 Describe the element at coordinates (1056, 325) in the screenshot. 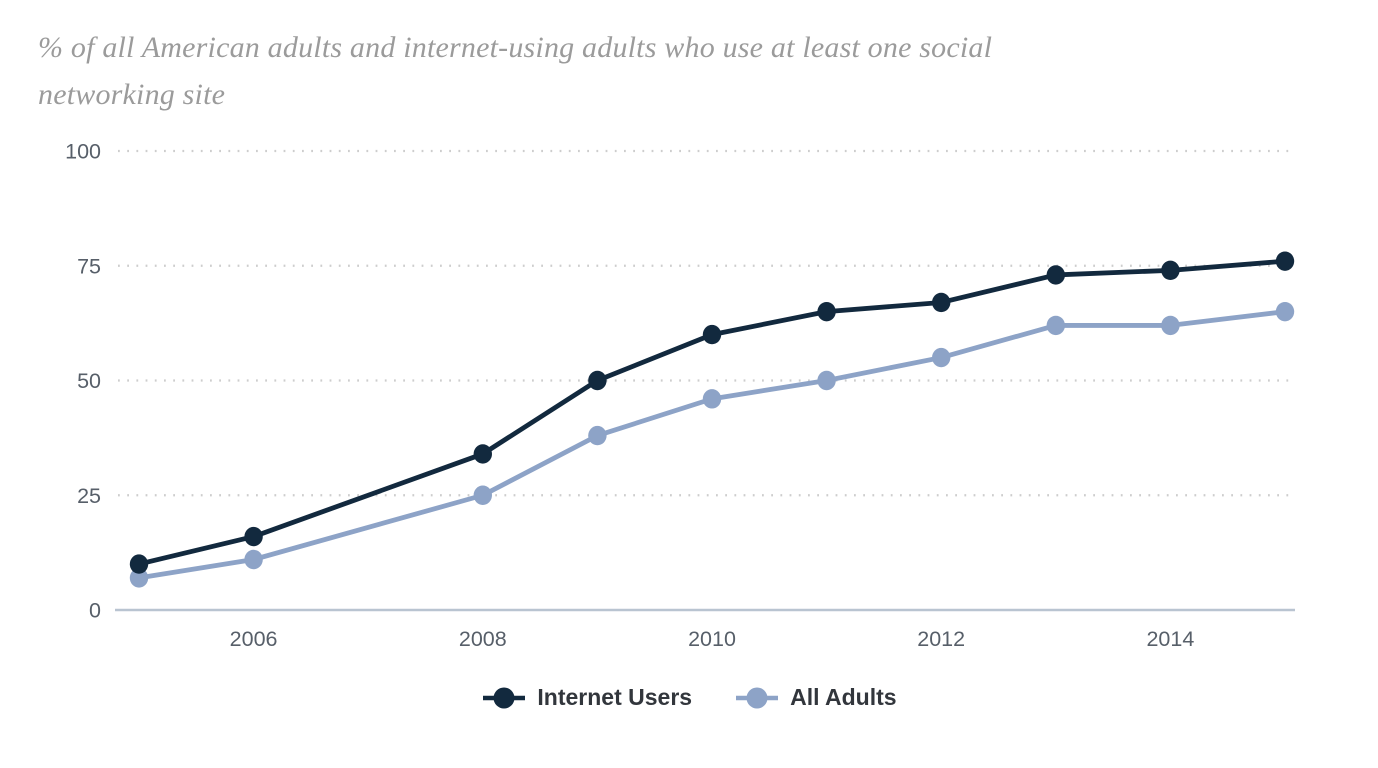

I see `data-point-all-adults-2013` at that location.